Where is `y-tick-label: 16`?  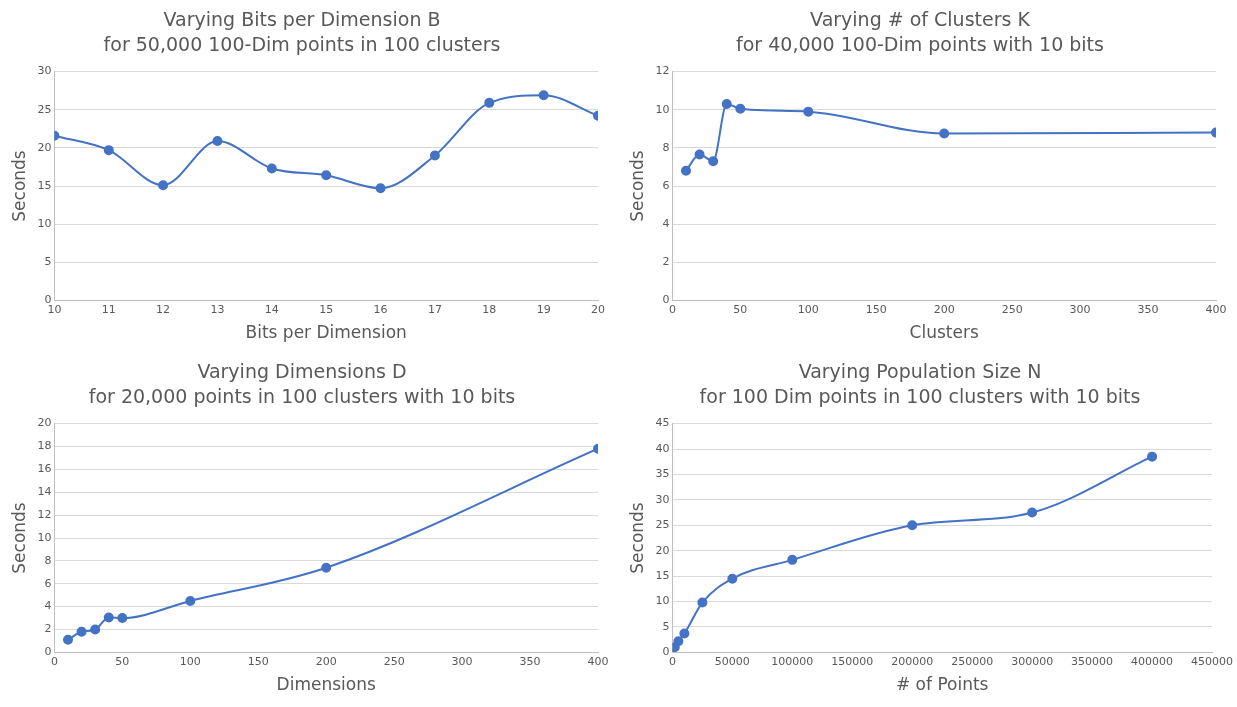 y-tick-label: 16 is located at coordinates (44, 469).